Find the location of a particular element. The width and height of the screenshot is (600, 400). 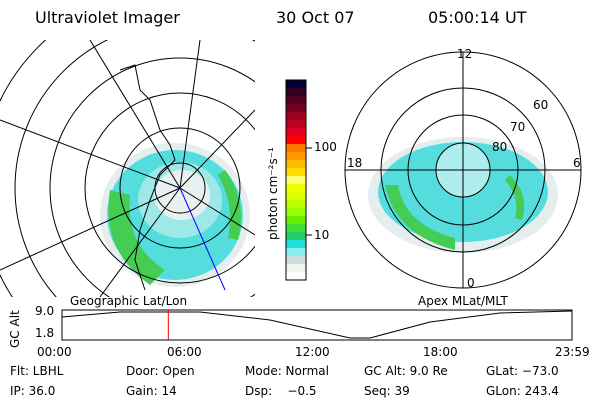

noon-meridian is located at coordinates (202, 239).